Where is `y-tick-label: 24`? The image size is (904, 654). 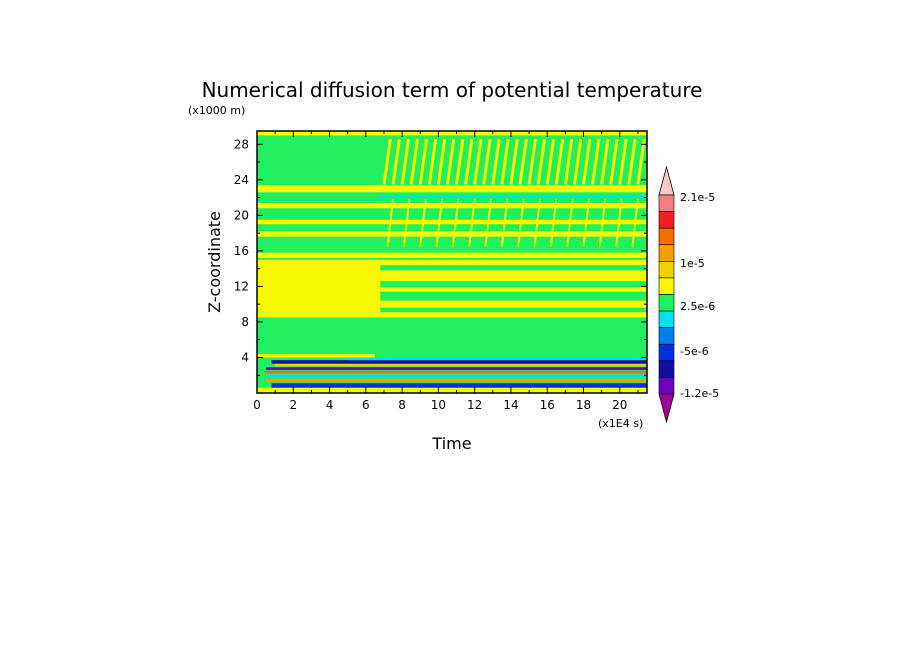 y-tick-label: 24 is located at coordinates (241, 180).